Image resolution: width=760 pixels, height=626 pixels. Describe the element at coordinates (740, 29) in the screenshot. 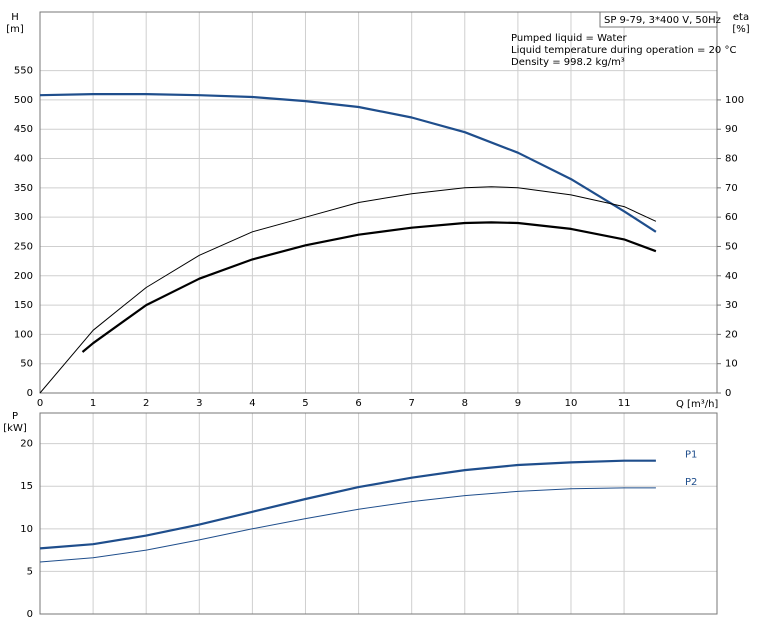

I see `y2-unit: [%]` at that location.